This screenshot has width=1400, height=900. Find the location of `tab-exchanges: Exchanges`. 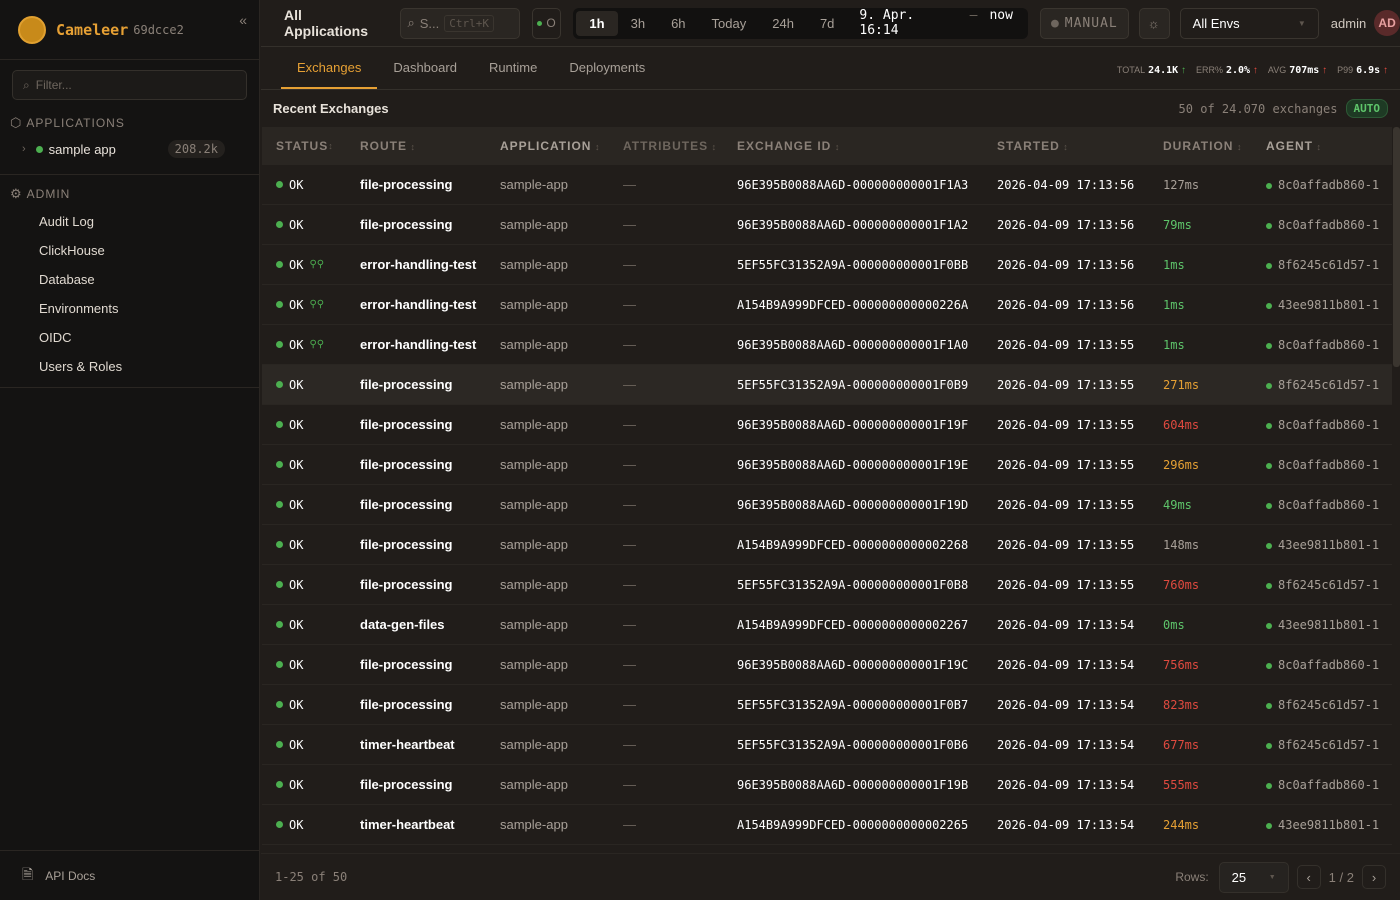

tab-exchanges: Exchanges is located at coordinates (329, 74).